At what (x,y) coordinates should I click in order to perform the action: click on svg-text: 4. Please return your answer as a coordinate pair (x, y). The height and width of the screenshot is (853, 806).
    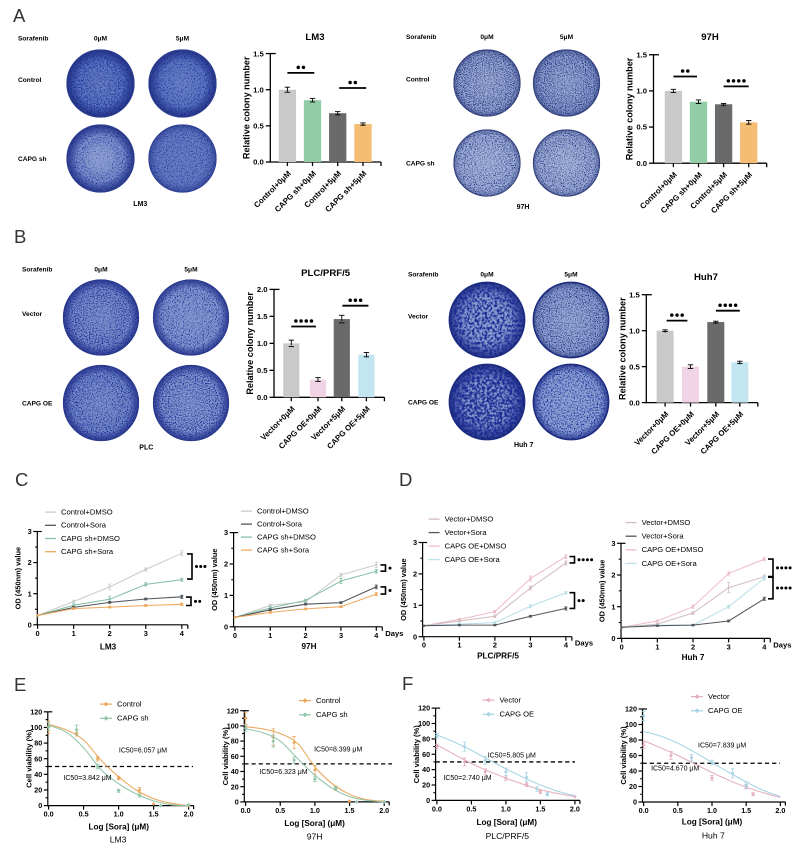
    Looking at the image, I should click on (764, 646).